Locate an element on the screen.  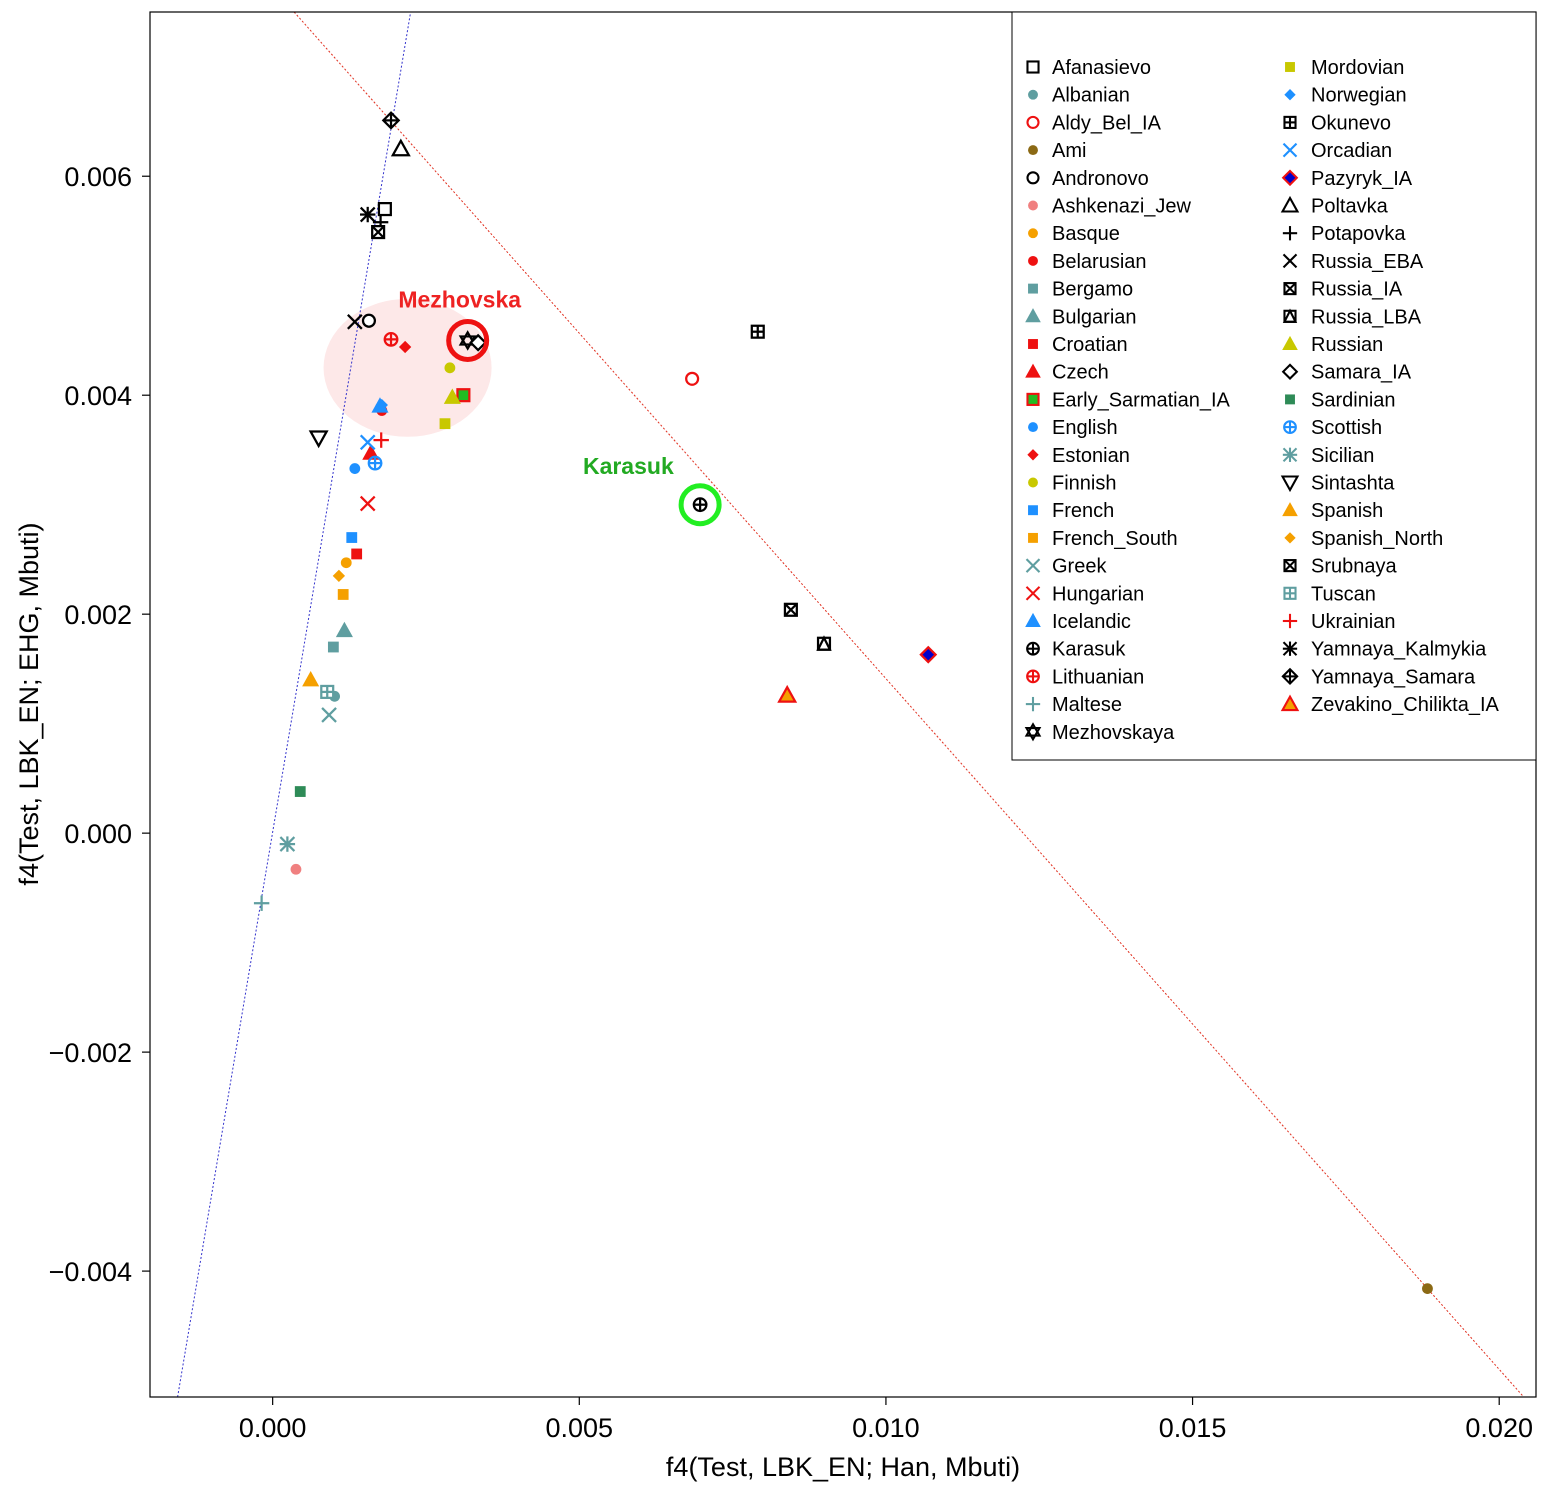
legend-label: Sardinian is located at coordinates (1353, 400).